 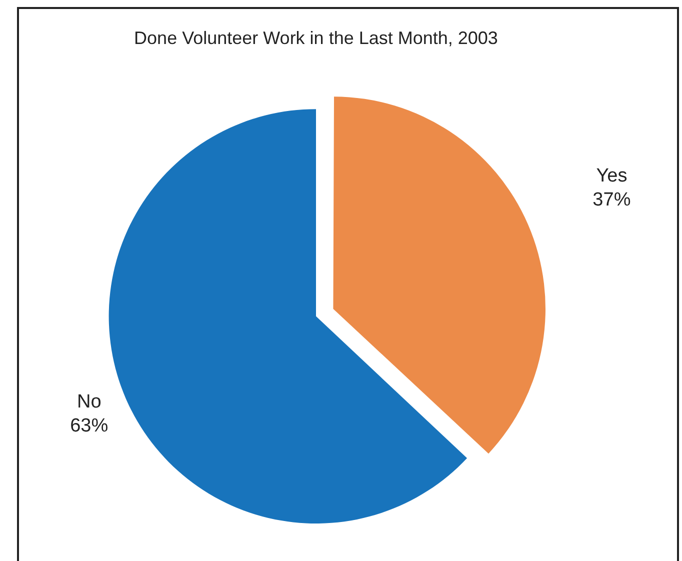 What do you see at coordinates (612, 176) in the screenshot?
I see `slice-label: Yes` at bounding box center [612, 176].